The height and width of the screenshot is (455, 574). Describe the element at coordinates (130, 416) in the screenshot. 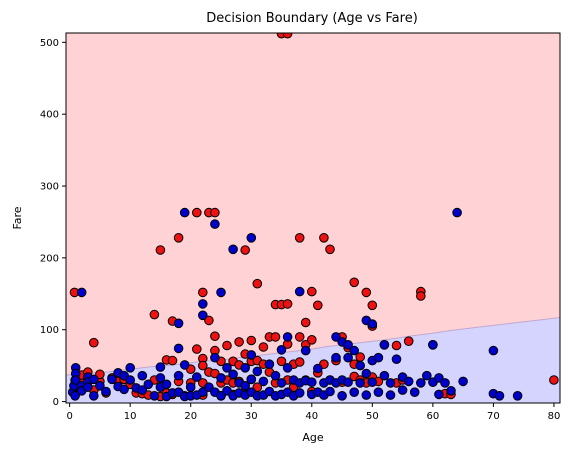

I see `x-tick-label: 10` at that location.